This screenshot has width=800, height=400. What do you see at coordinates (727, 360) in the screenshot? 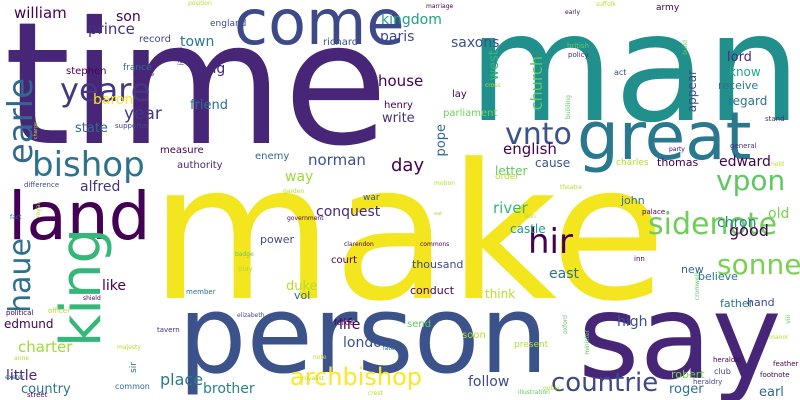
I see `word-heraldic: heraldic` at bounding box center [727, 360].